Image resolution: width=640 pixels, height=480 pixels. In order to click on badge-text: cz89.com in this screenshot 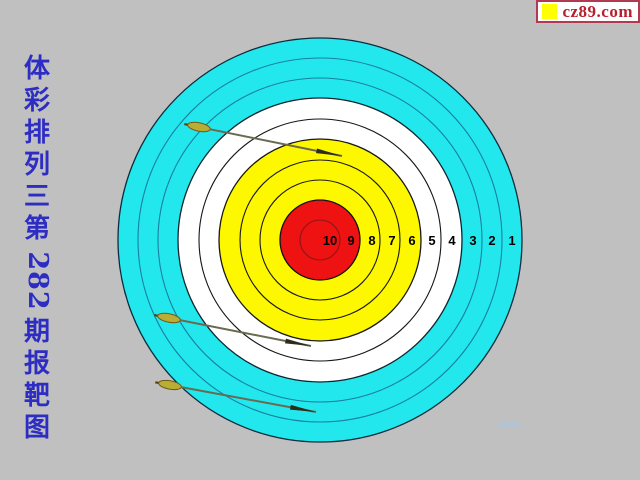, I will do `click(597, 11)`.